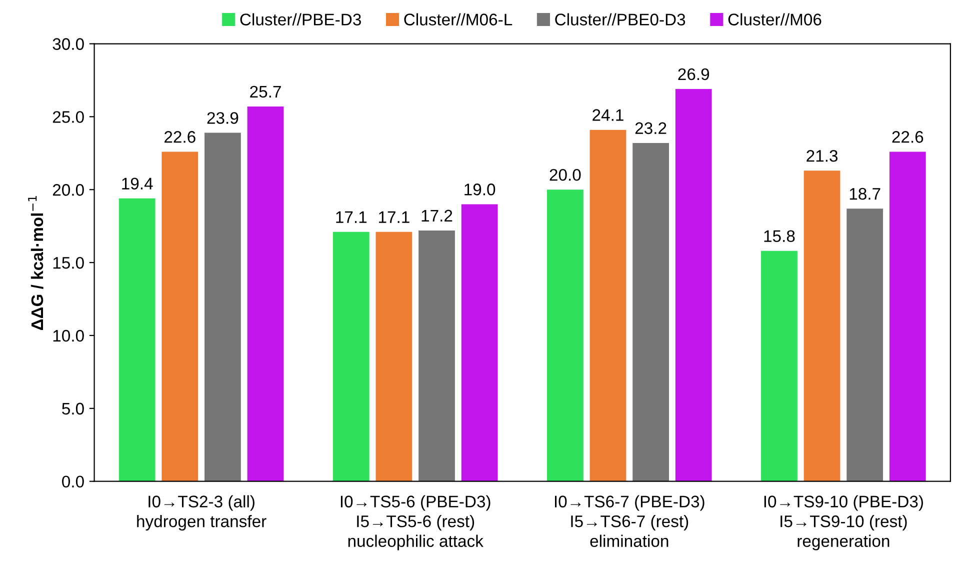 The height and width of the screenshot is (561, 962). Describe the element at coordinates (300, 19) in the screenshot. I see `legend-label: Cluster//PBE-D3` at that location.